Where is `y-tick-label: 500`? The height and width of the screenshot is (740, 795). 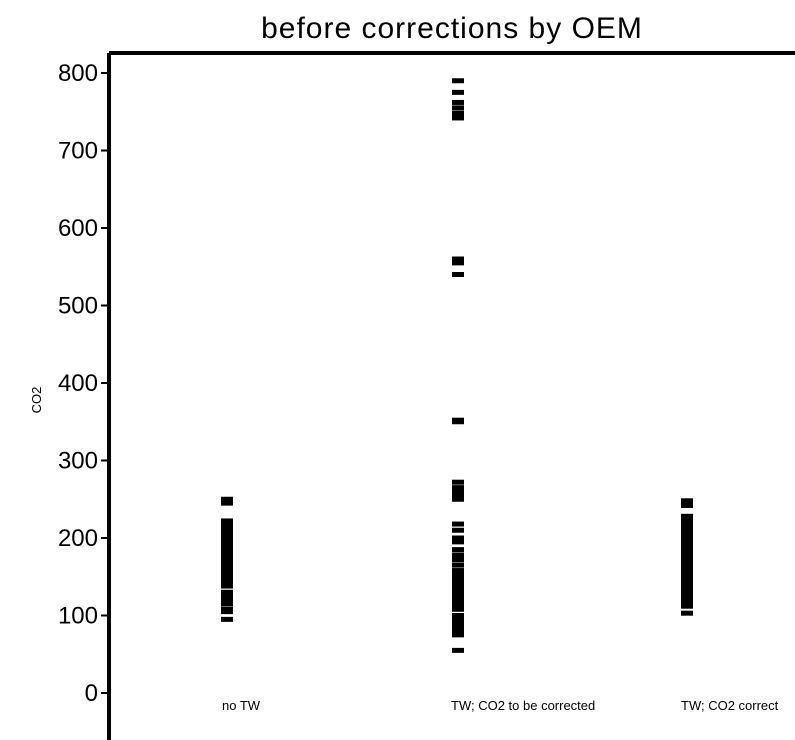 y-tick-label: 500 is located at coordinates (78, 306).